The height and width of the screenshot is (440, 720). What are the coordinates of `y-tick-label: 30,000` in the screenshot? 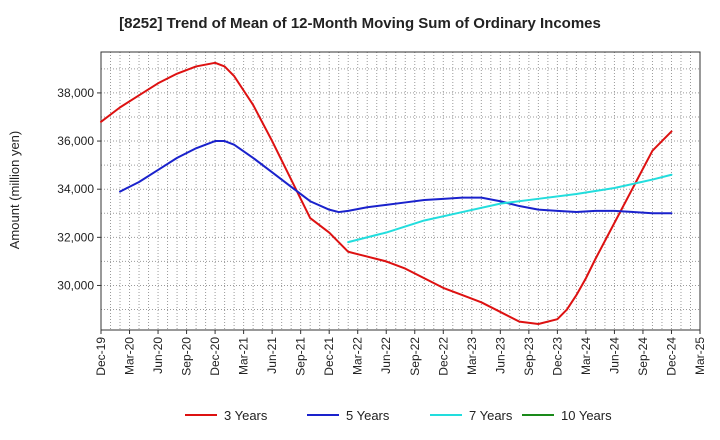 It's located at (75, 285).